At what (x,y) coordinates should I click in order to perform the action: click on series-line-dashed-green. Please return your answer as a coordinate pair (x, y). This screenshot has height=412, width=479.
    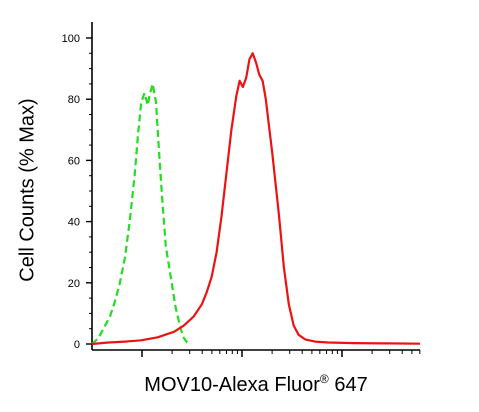
    Looking at the image, I should click on (141, 214).